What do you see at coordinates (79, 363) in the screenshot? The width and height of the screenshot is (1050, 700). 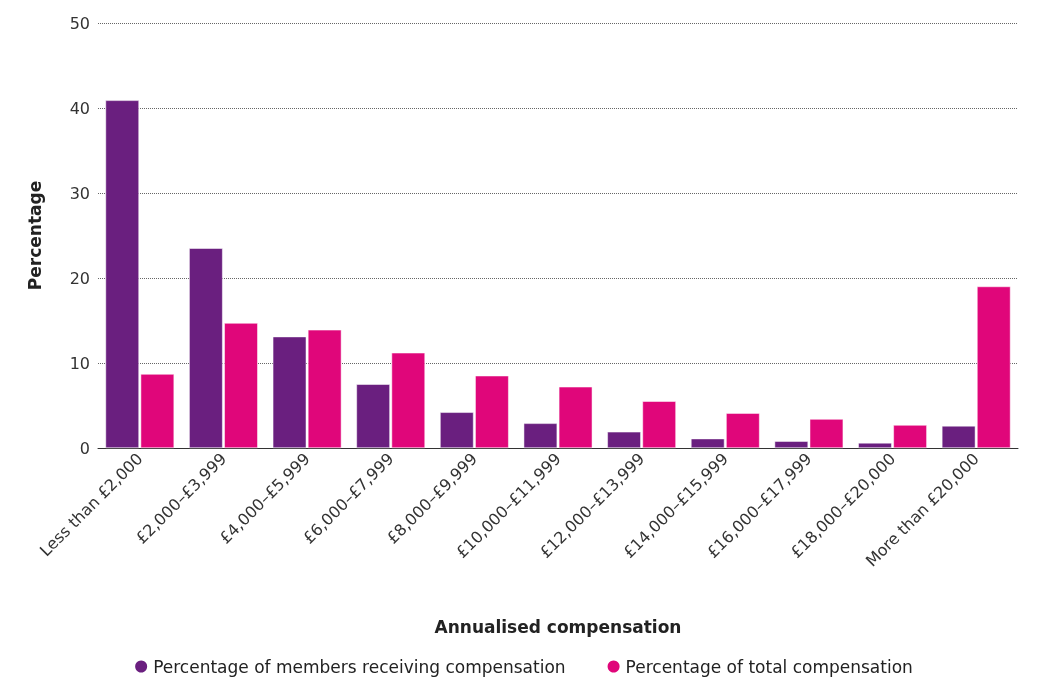 I see `y-tick-label: 10` at bounding box center [79, 363].